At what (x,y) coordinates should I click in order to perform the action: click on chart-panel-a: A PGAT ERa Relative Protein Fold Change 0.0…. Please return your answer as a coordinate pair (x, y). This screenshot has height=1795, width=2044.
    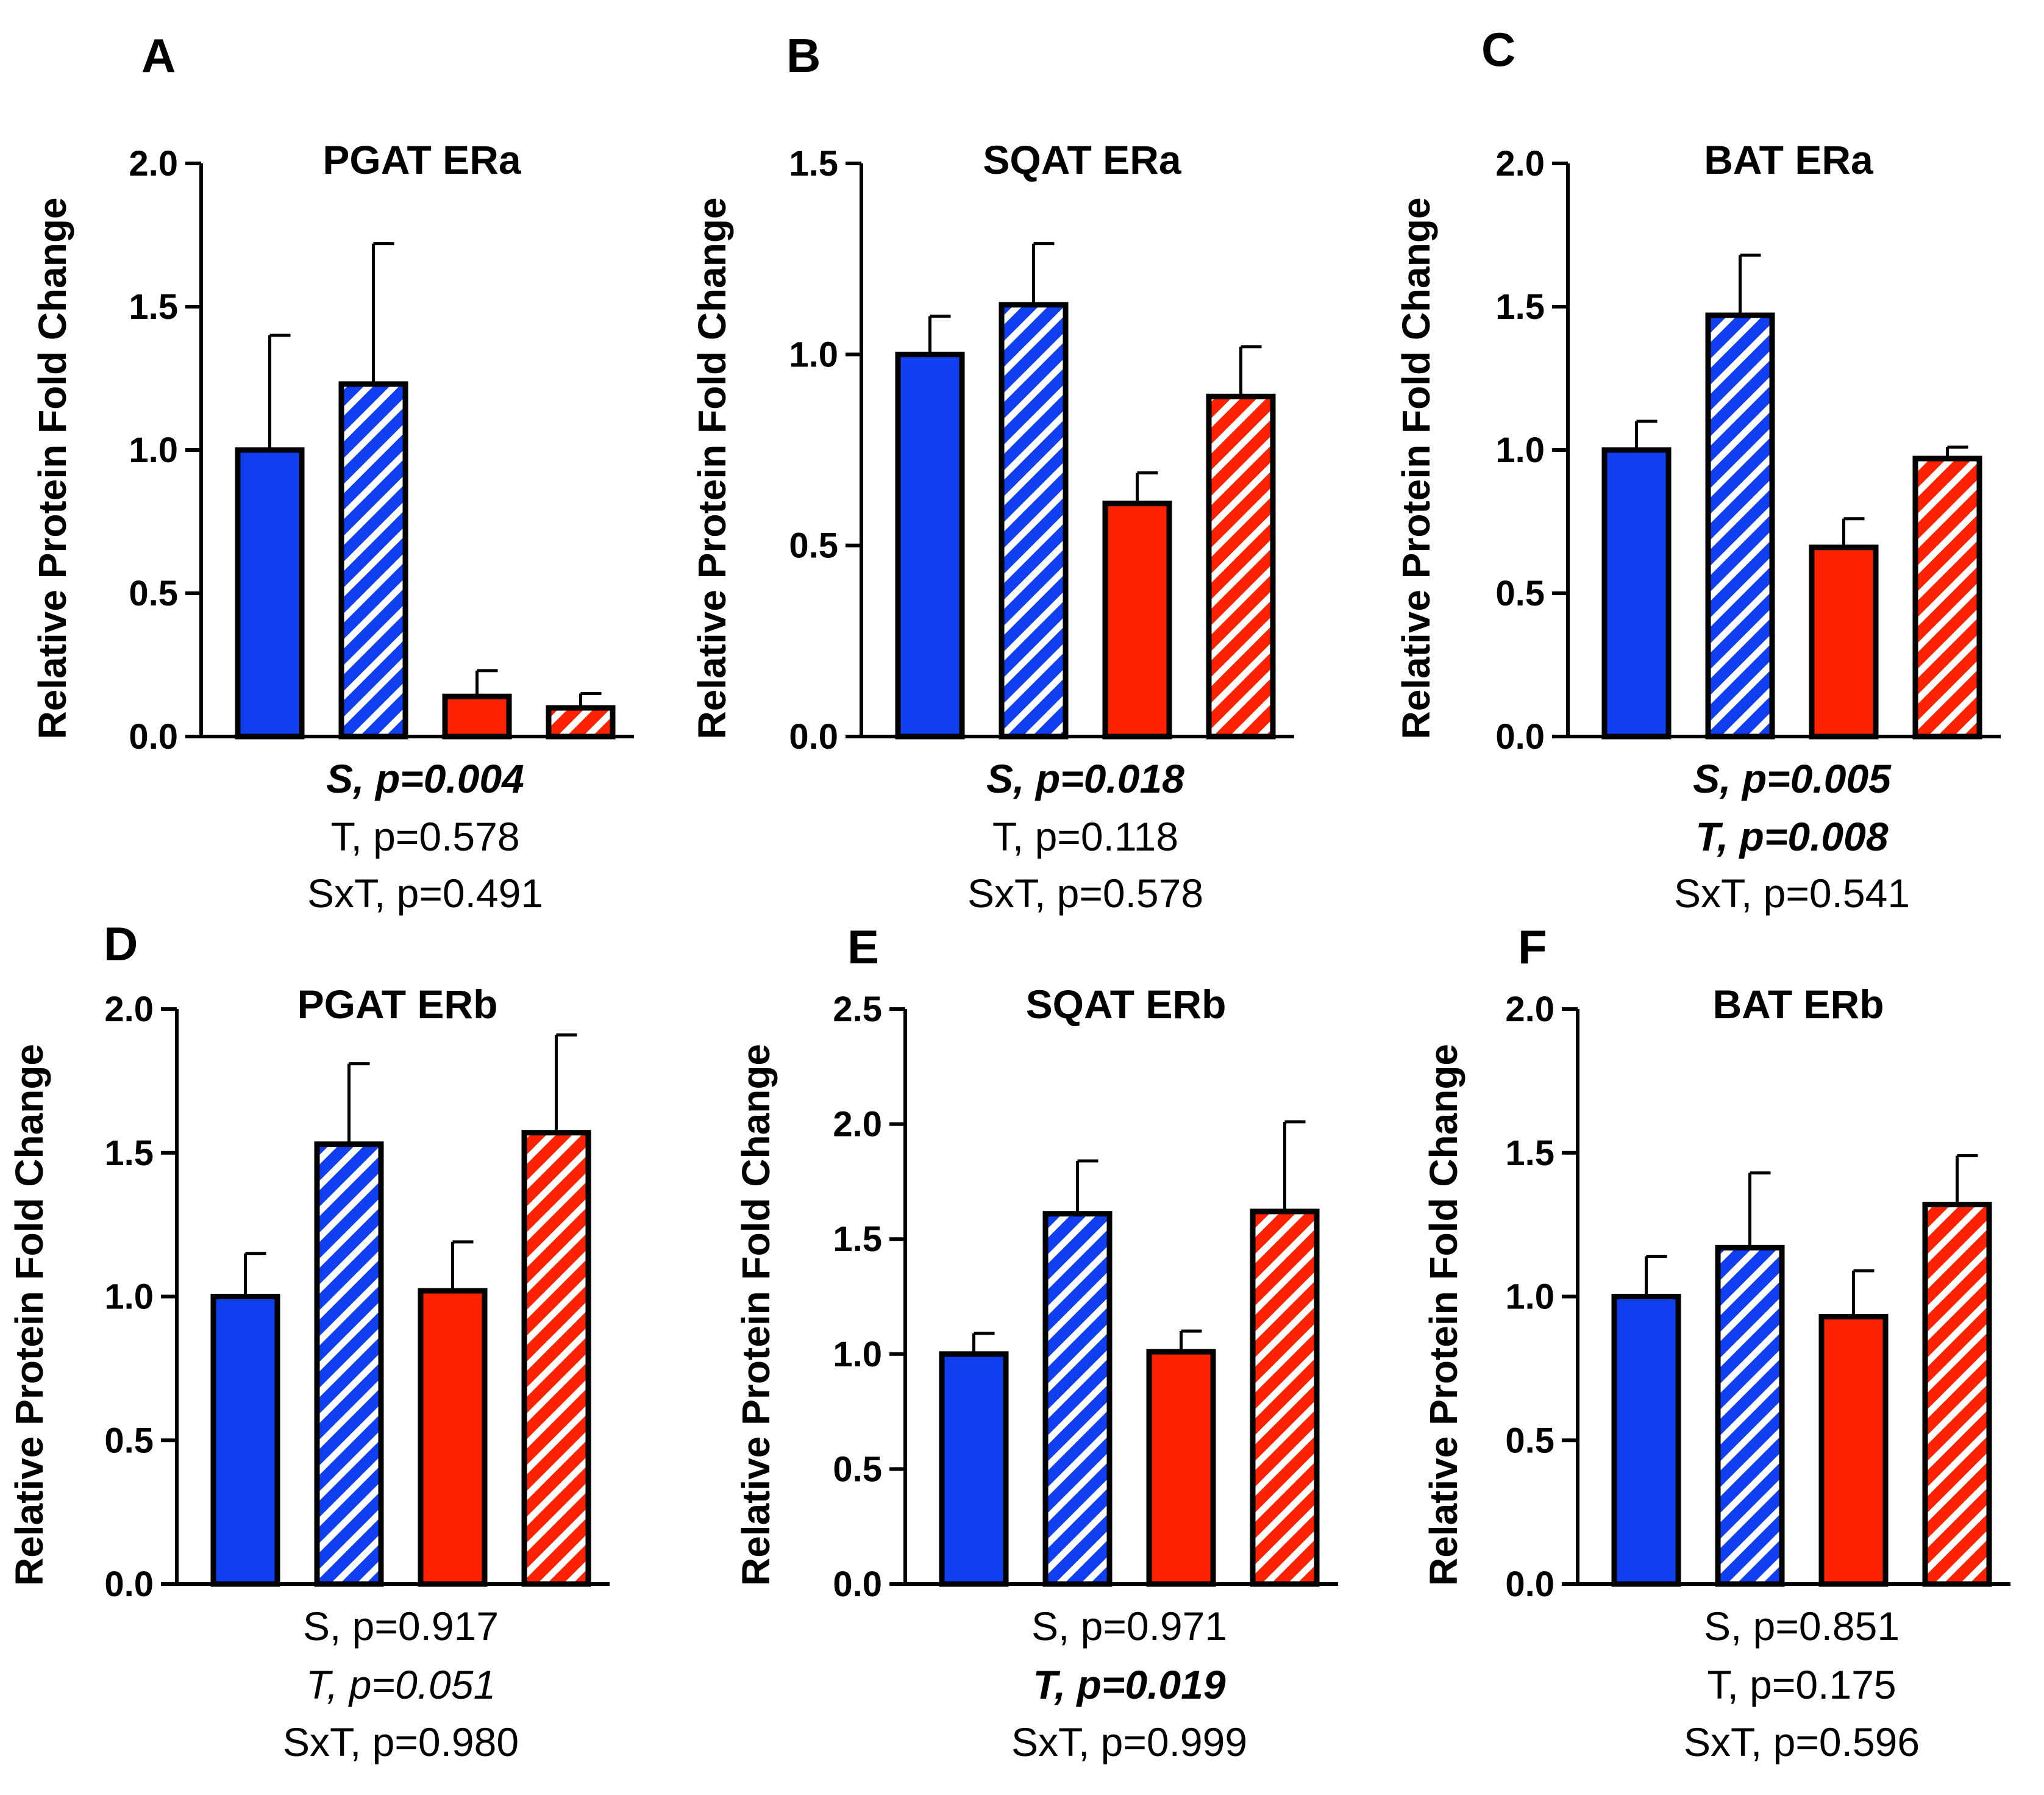
    Looking at the image, I should click on (332, 472).